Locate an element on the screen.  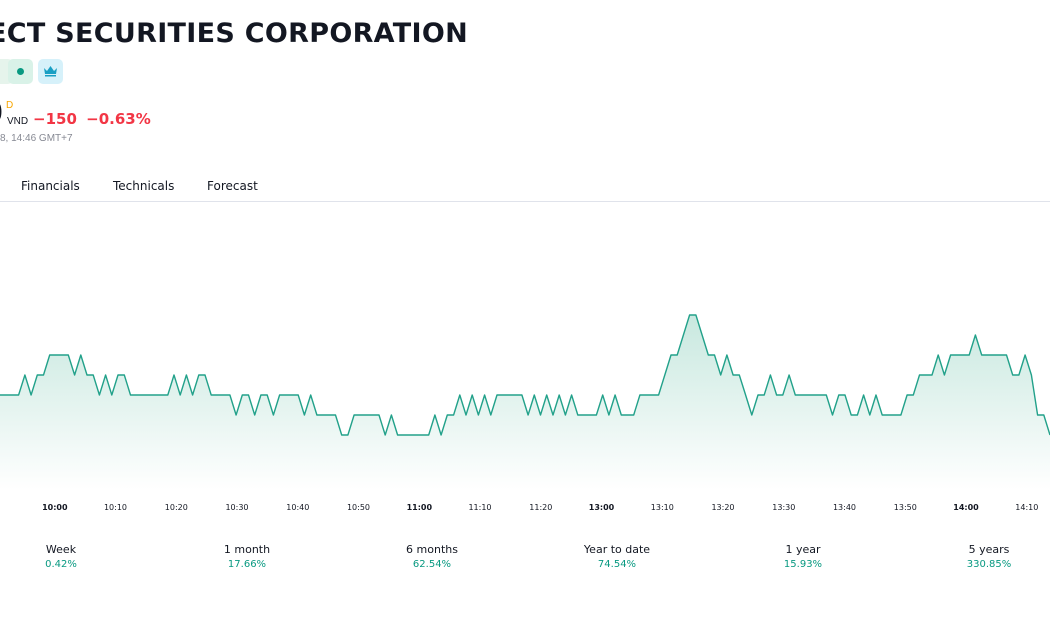
x-axis-tick-label: 13:30 is located at coordinates (783, 507).